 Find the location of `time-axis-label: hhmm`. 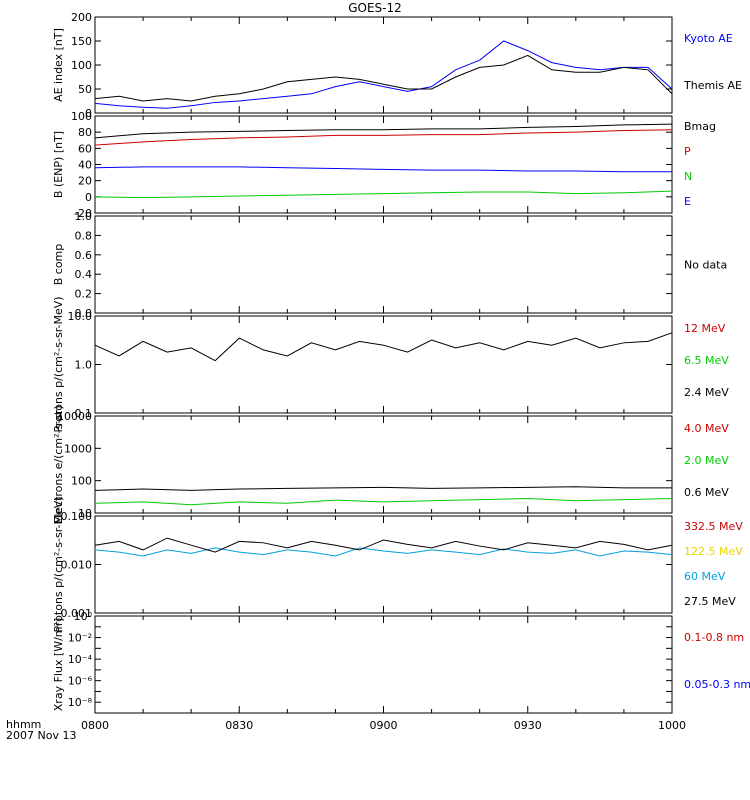

time-axis-label: hhmm is located at coordinates (24, 724).